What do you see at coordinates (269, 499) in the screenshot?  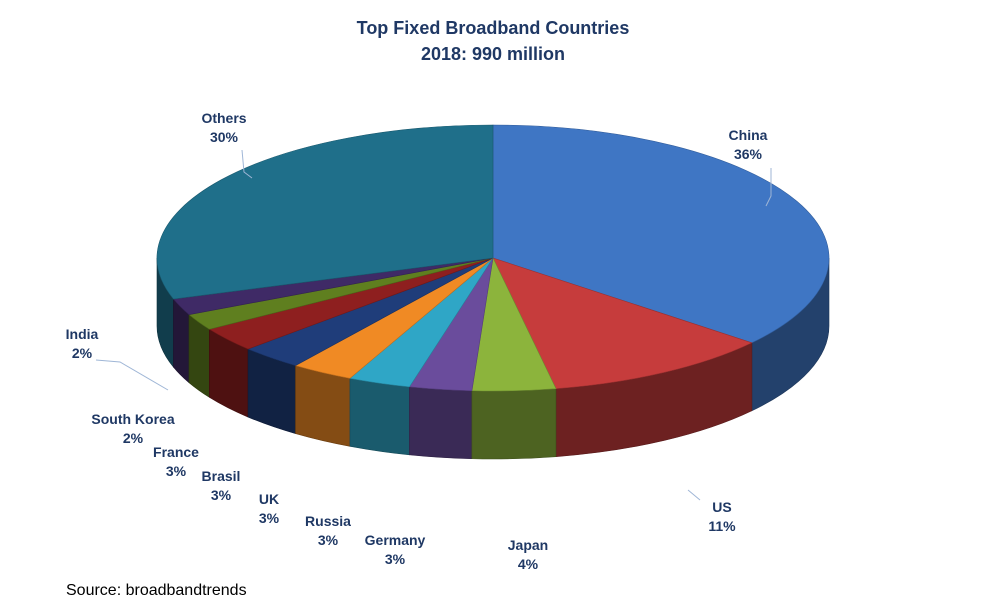 I see `slice-label-uk: UK` at bounding box center [269, 499].